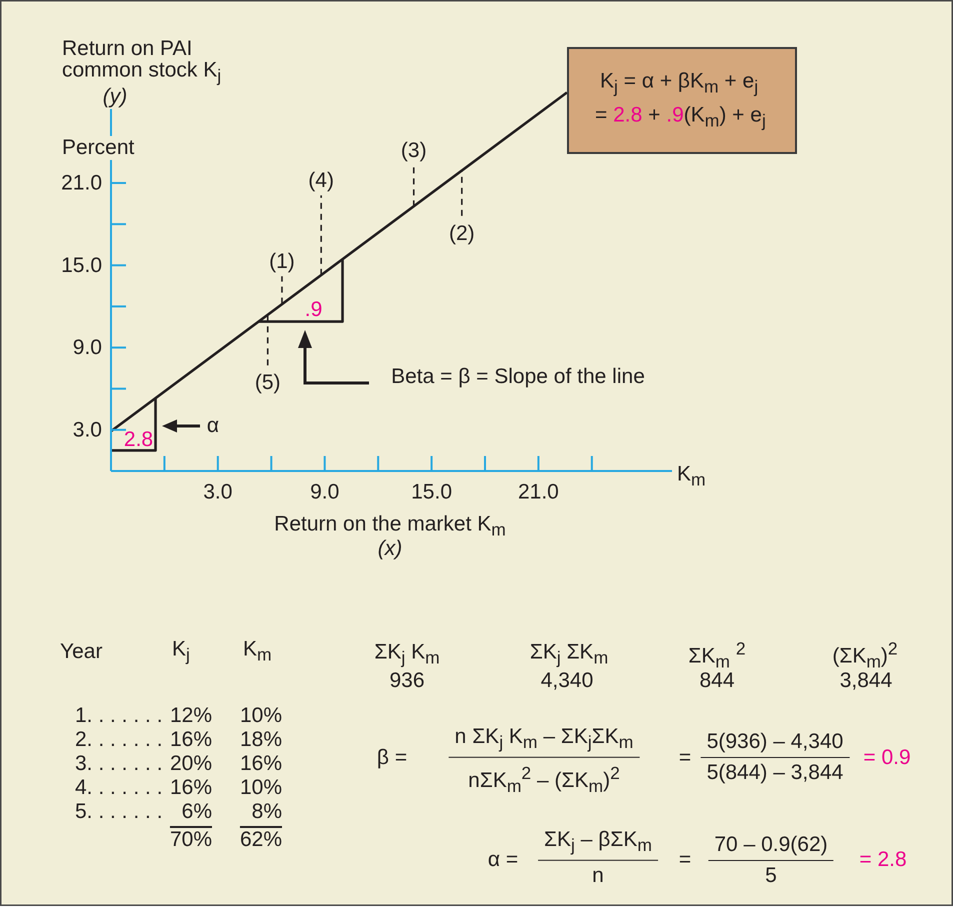 This screenshot has height=912, width=953. I want to click on text: 2. . . . . . ., so click(119, 740).